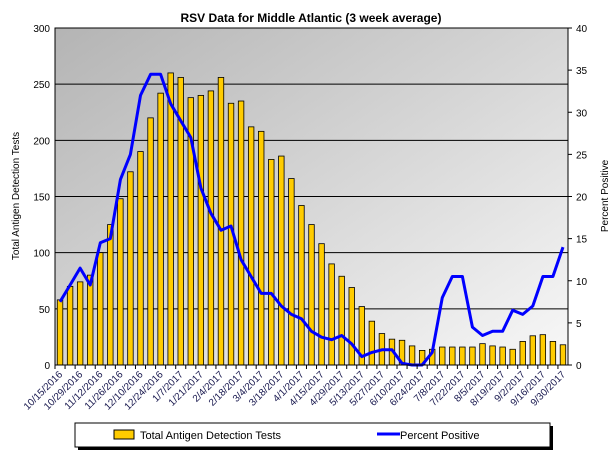 The width and height of the screenshot is (616, 462). I want to click on y-tick-label: 50, so click(45, 310).